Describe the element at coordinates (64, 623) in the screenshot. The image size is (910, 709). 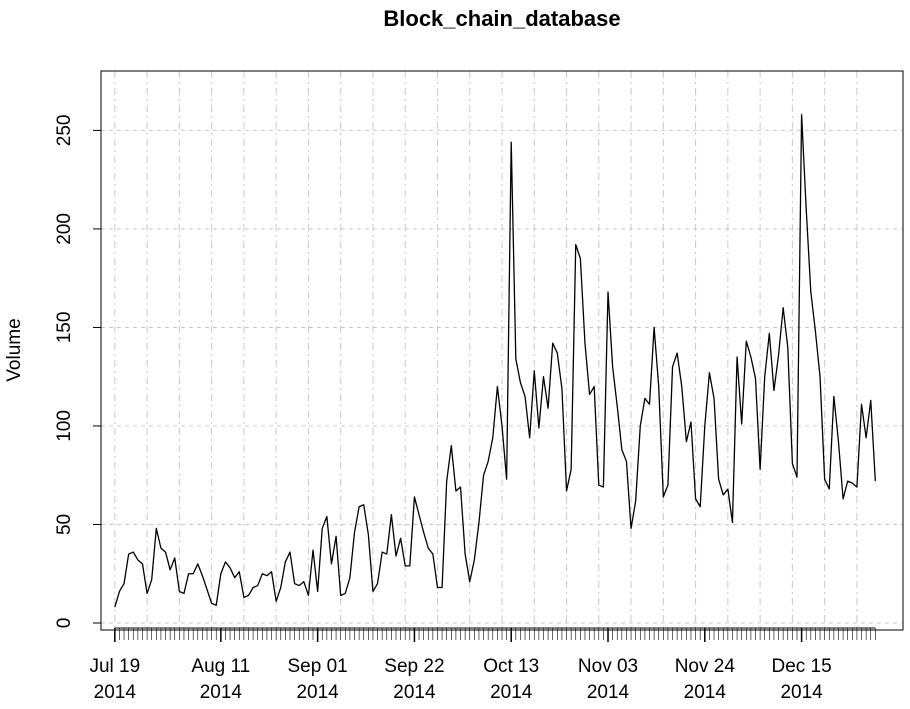
I see `y-tick-label: 0` at that location.